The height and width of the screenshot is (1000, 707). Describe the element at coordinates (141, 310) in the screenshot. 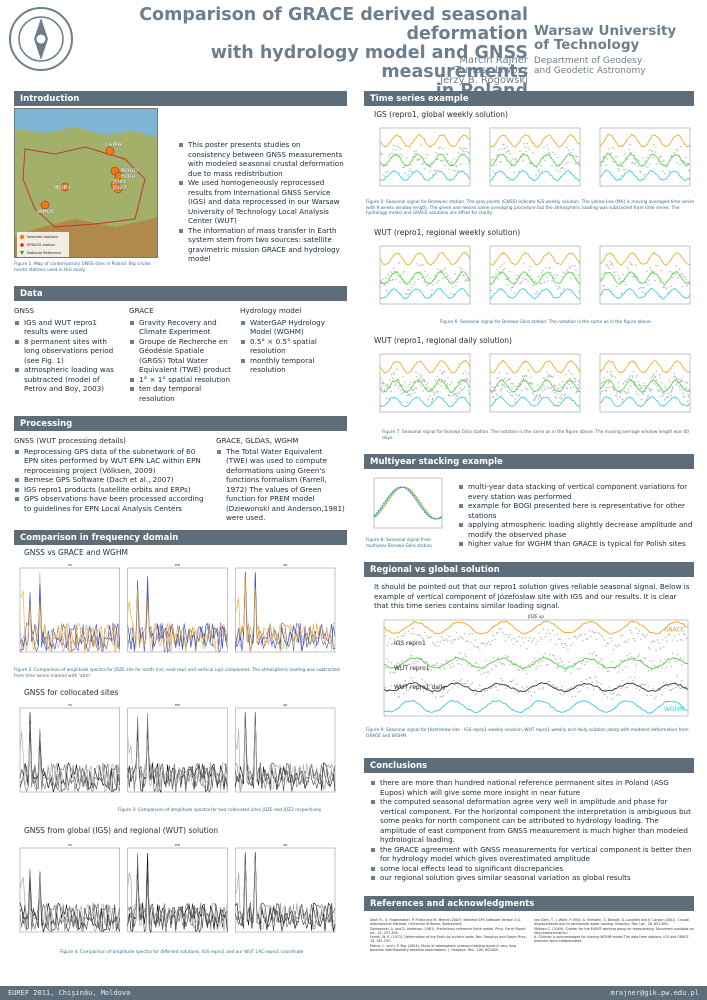

I see `data-grace-heading: GRACE` at that location.